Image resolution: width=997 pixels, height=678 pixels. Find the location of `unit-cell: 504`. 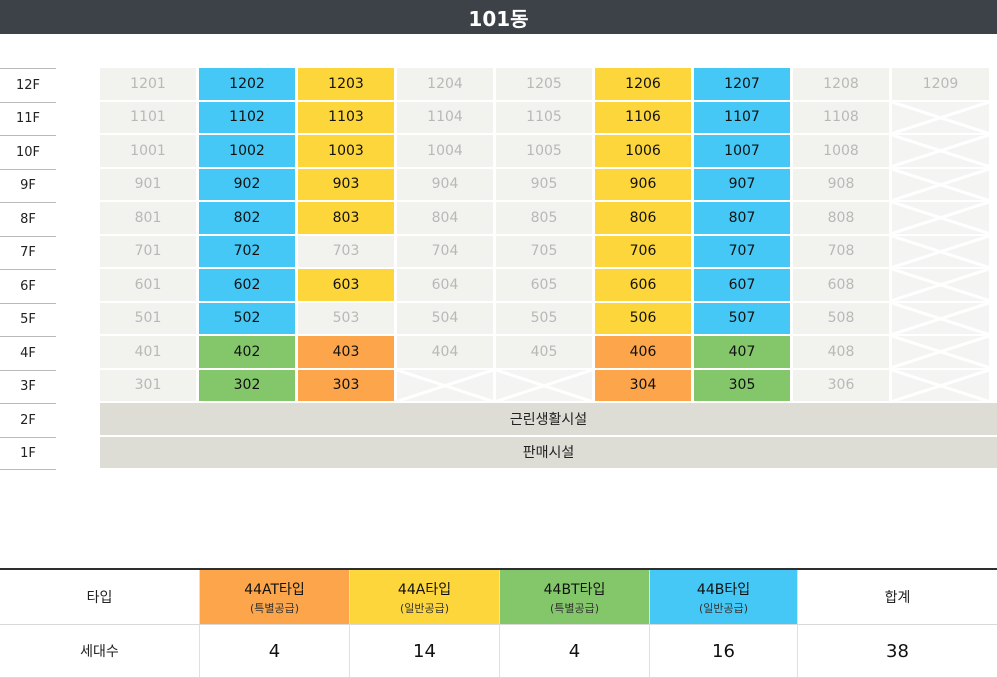

unit-cell: 504 is located at coordinates (445, 318).